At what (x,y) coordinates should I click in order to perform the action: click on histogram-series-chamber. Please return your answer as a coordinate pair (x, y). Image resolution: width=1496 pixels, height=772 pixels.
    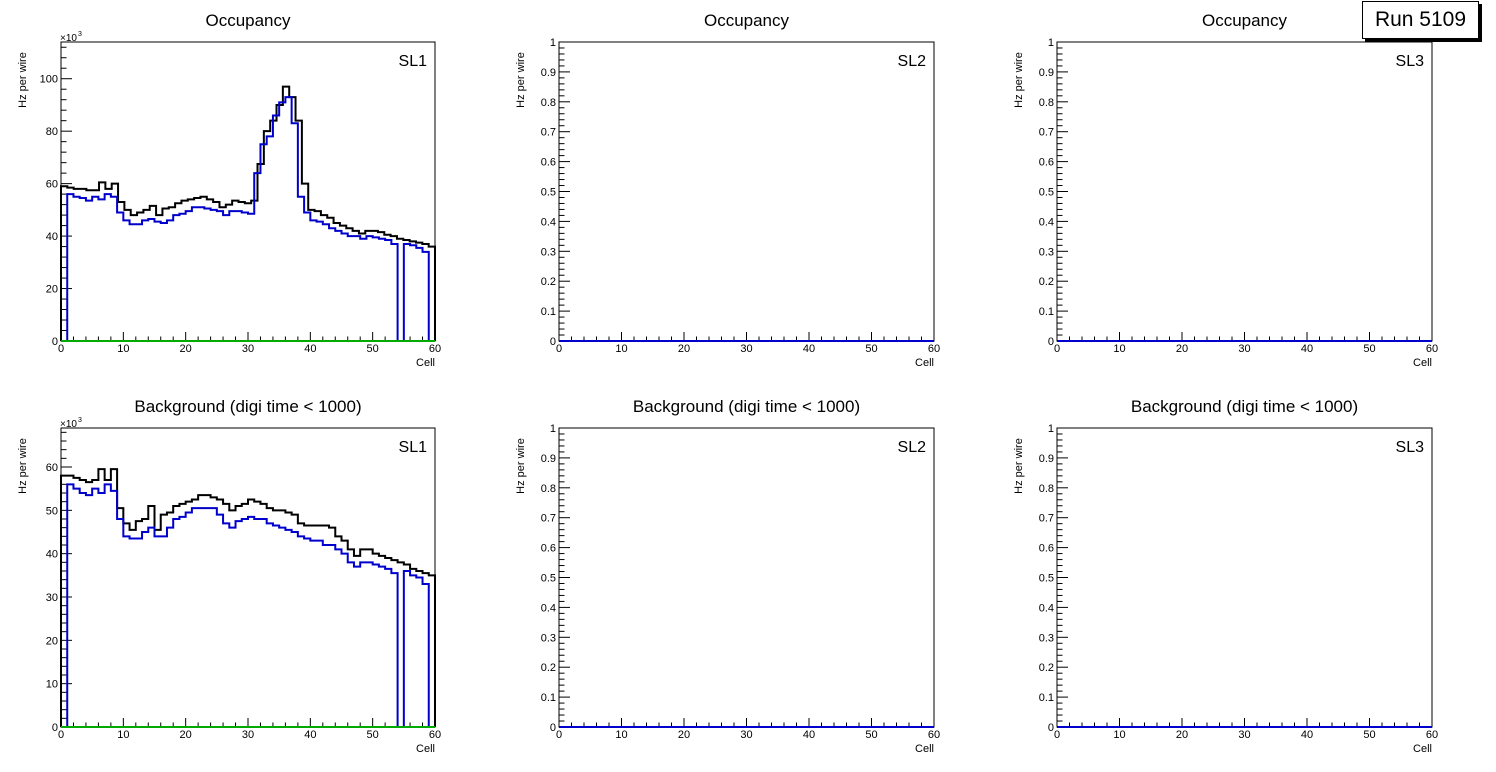
    Looking at the image, I should click on (248, 219).